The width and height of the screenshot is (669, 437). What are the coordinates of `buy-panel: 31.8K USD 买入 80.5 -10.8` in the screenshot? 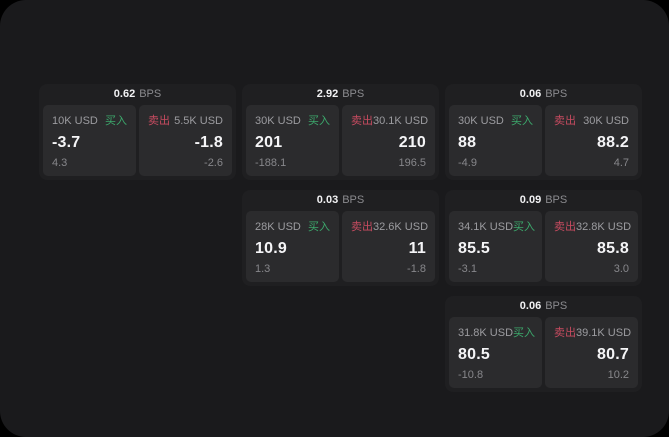 It's located at (495, 352).